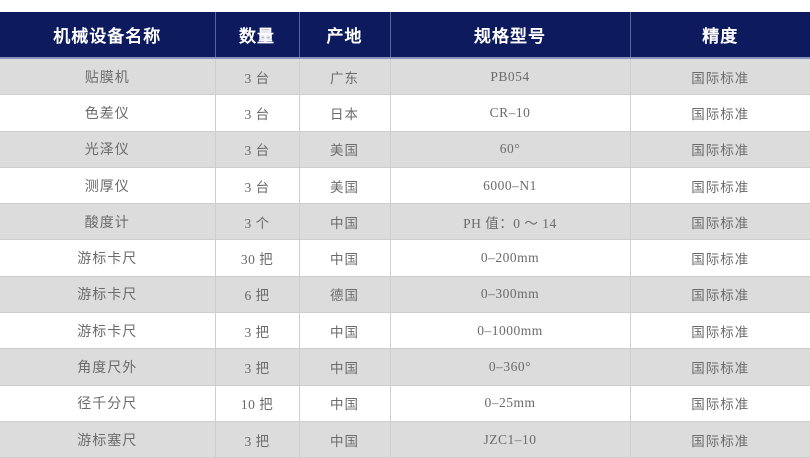 The image size is (810, 458). Describe the element at coordinates (108, 35) in the screenshot. I see `column-header-name: 机械设备名称` at that location.